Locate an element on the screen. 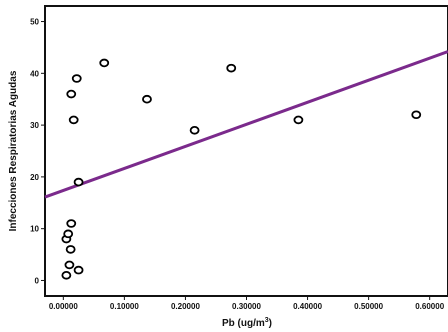 The height and width of the screenshot is (332, 448). x-tick-label: 0.10000 is located at coordinates (124, 306).